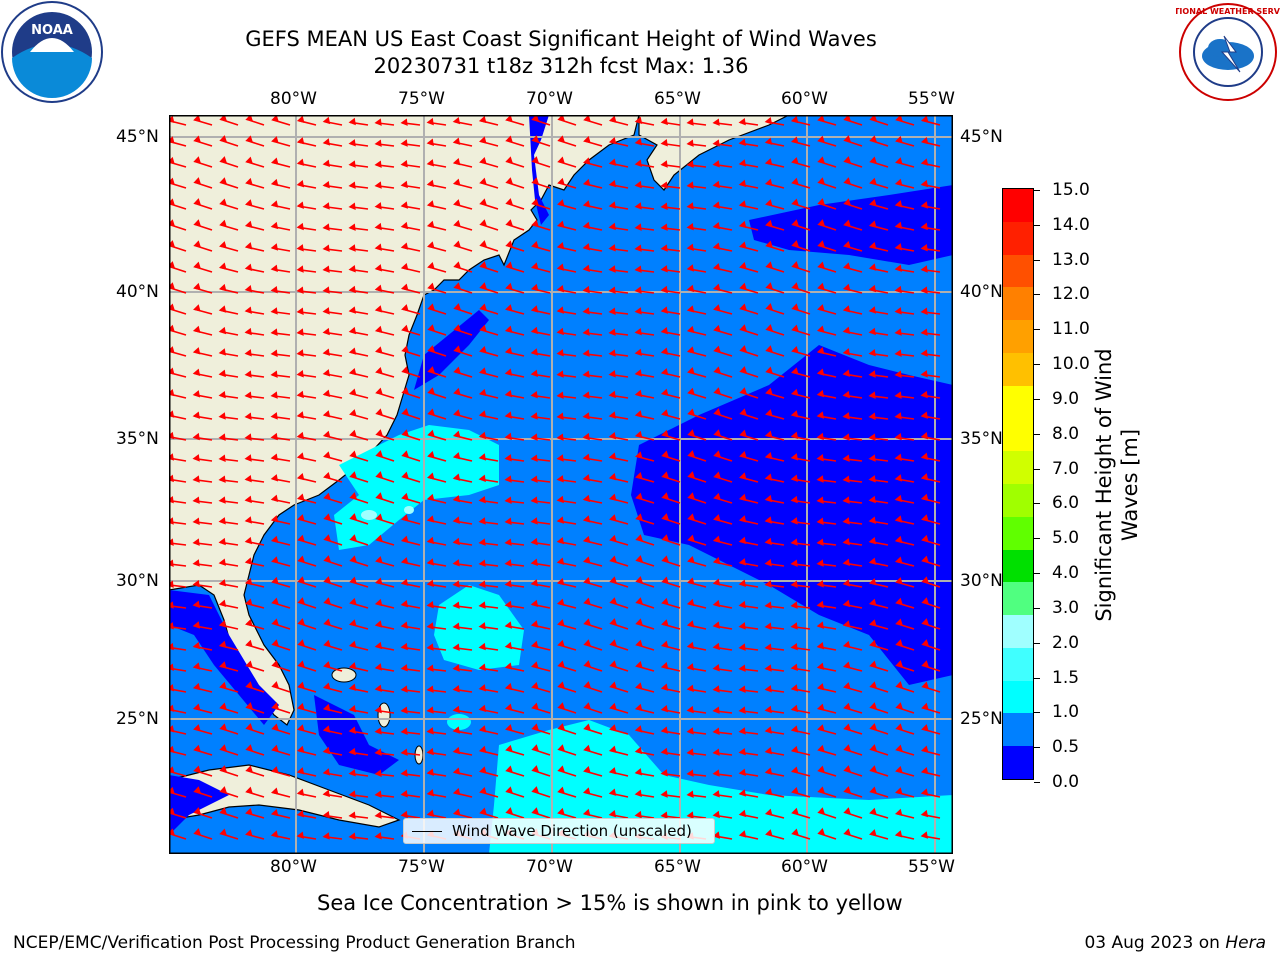 This screenshot has height=960, width=1280. Describe the element at coordinates (804, 867) in the screenshot. I see `lon-label-bottom-60w: 60°W` at that location.